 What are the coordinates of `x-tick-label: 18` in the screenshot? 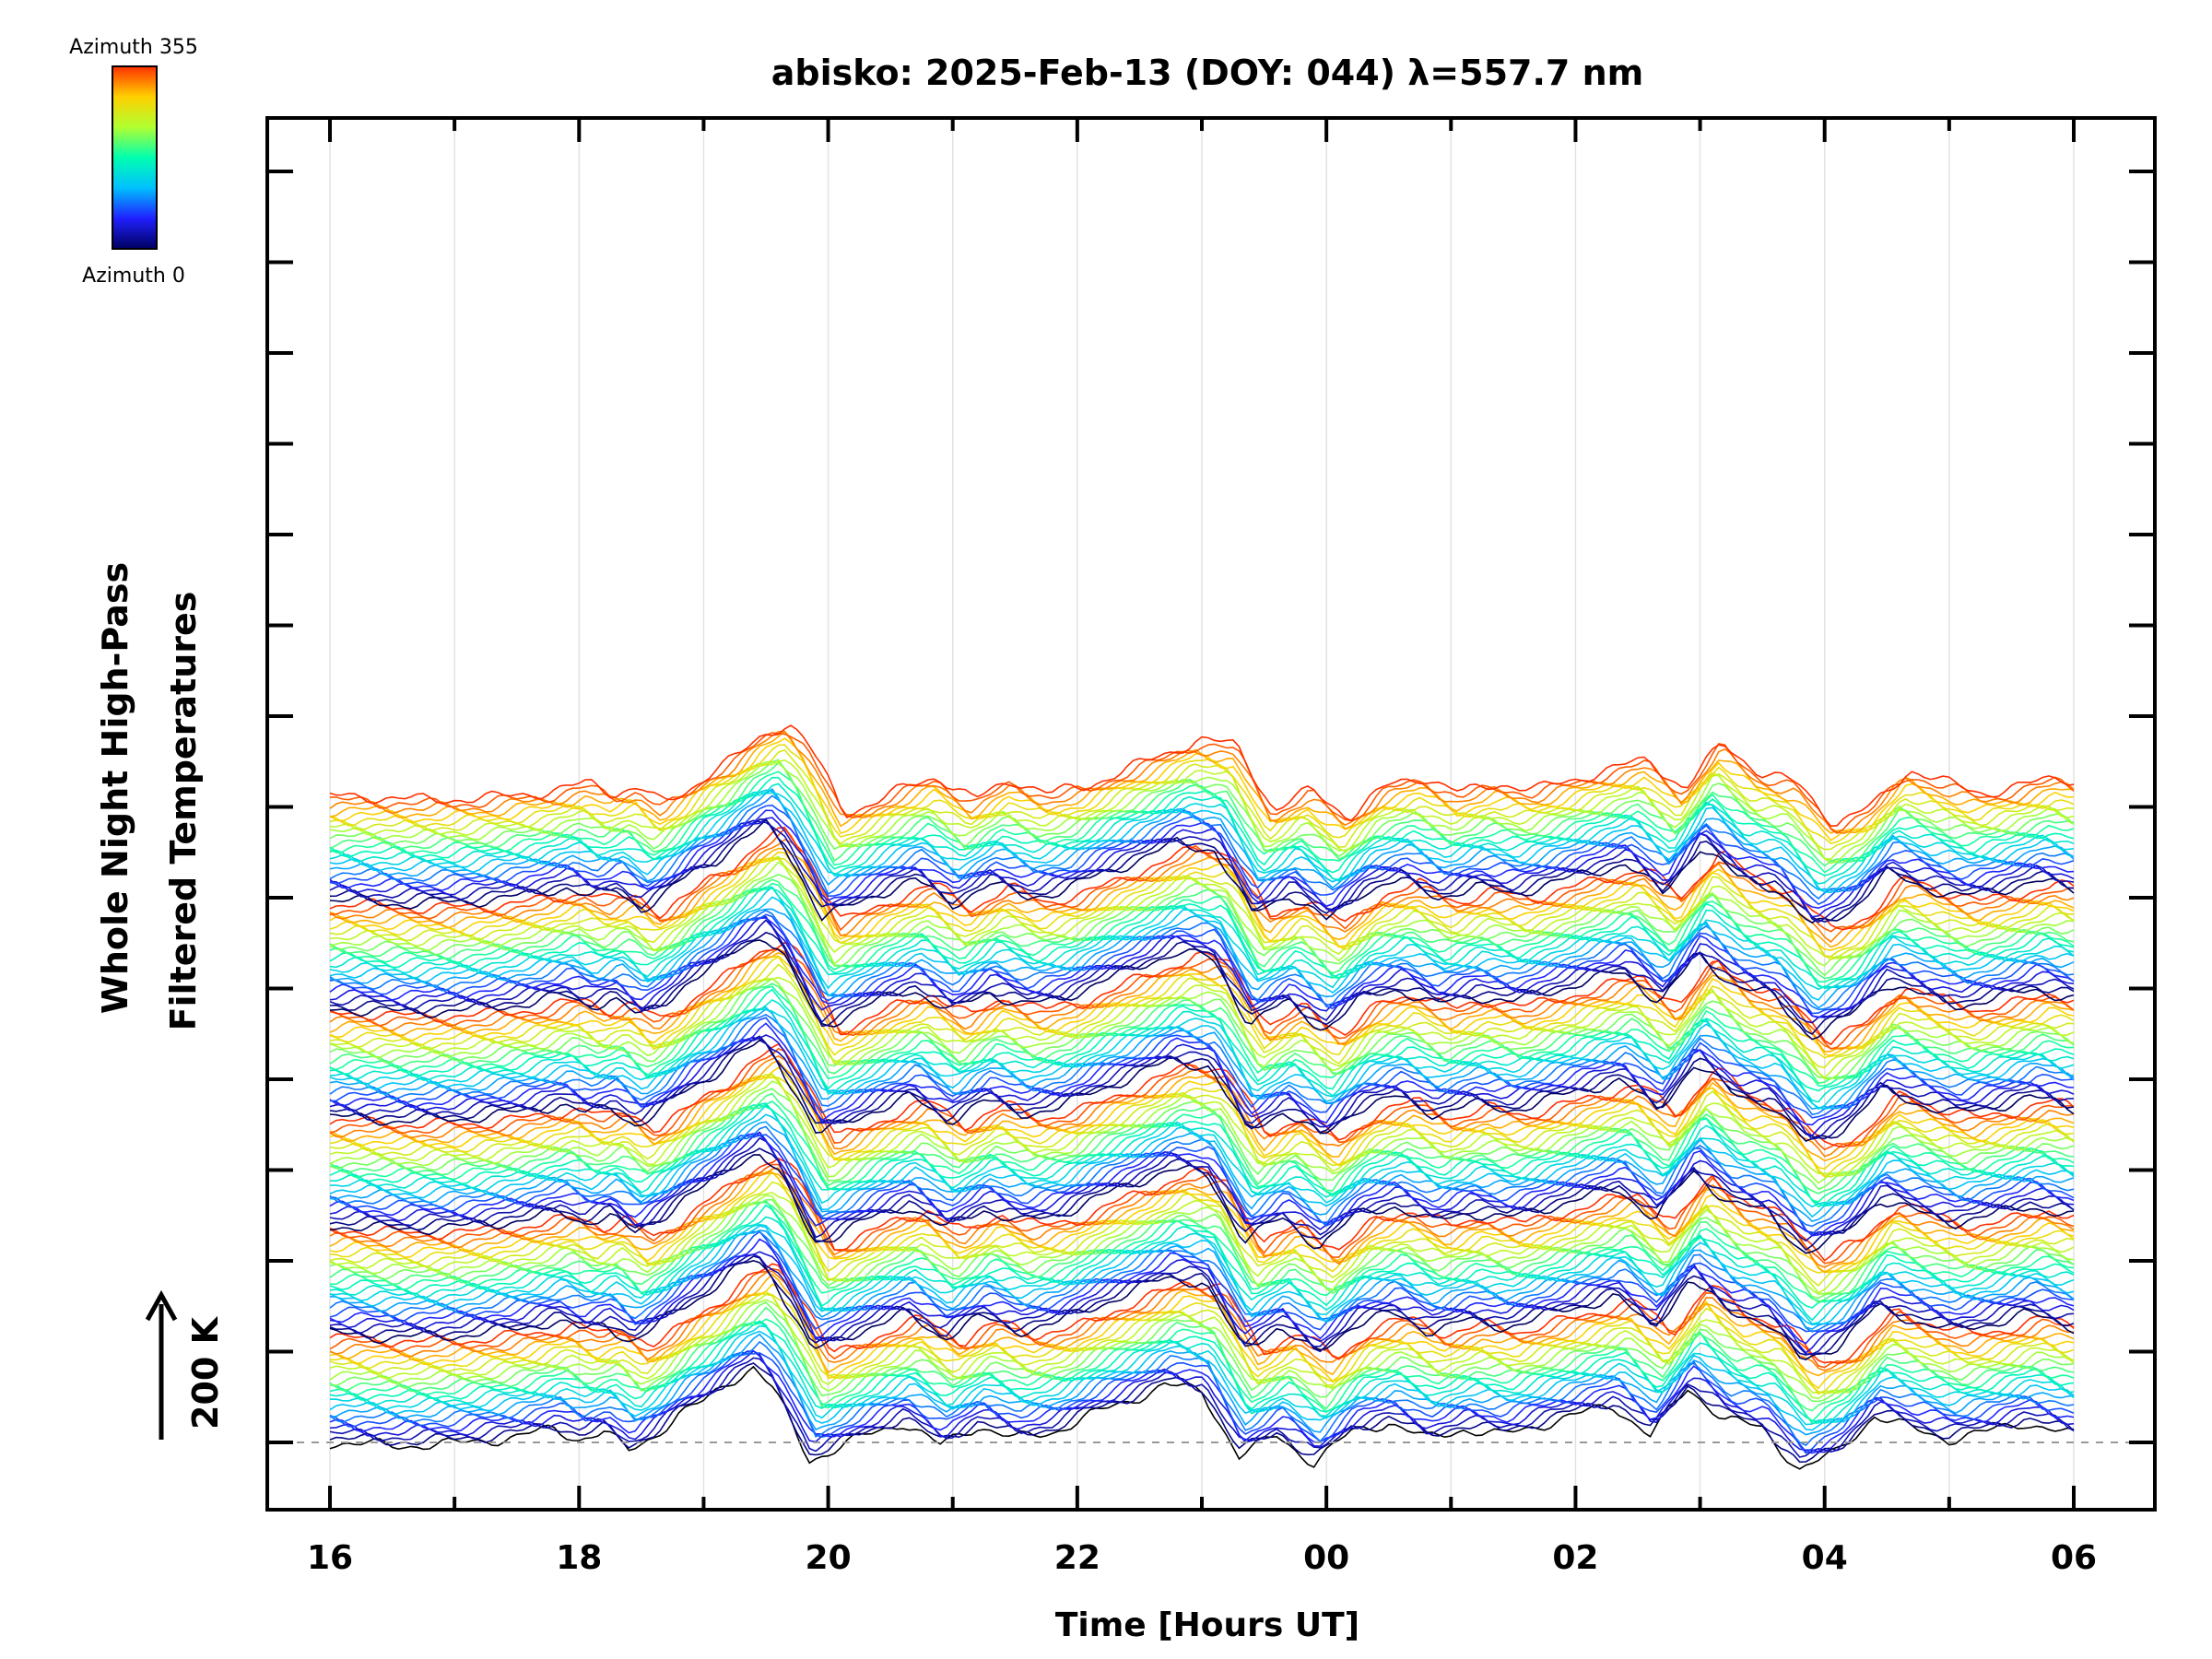 It's located at (579, 1558).